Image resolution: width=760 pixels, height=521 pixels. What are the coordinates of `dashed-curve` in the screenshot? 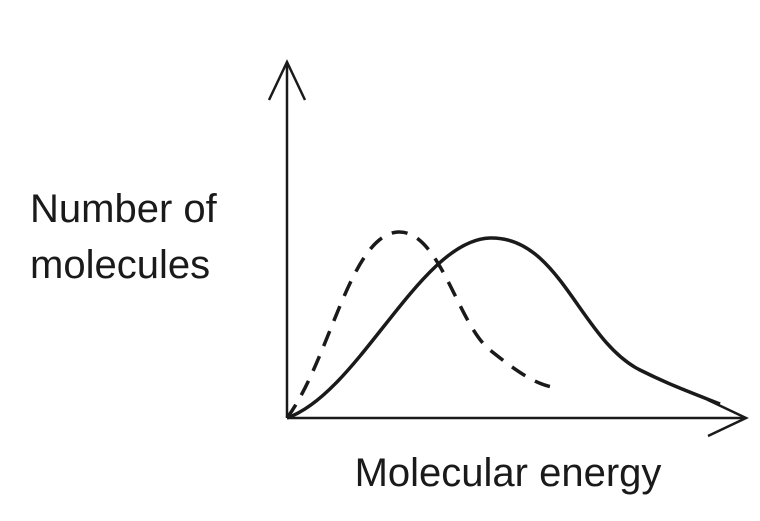 It's located at (421, 325).